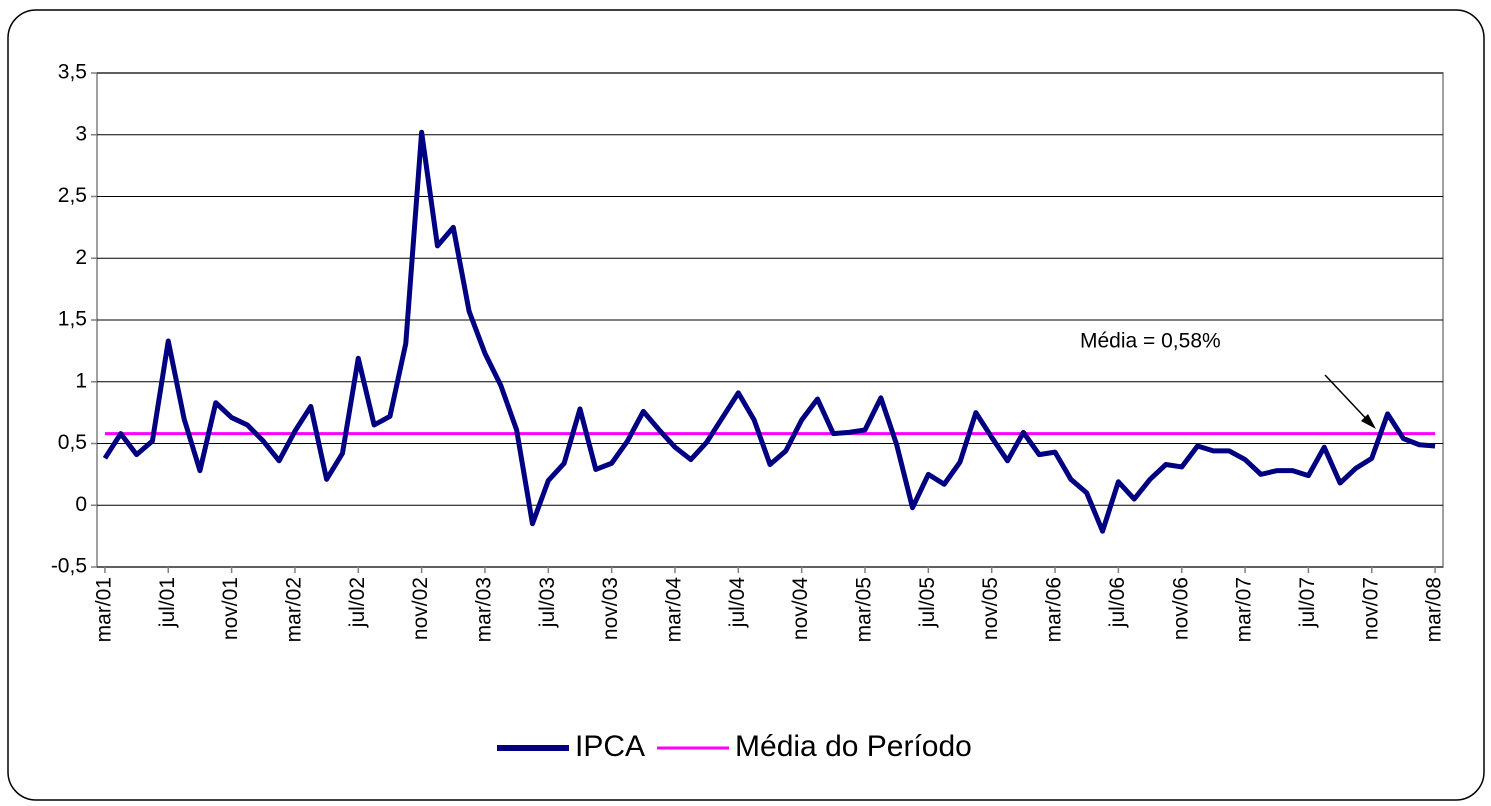 The height and width of the screenshot is (806, 1491). I want to click on x-tick-label: jul/05, so click(927, 602).